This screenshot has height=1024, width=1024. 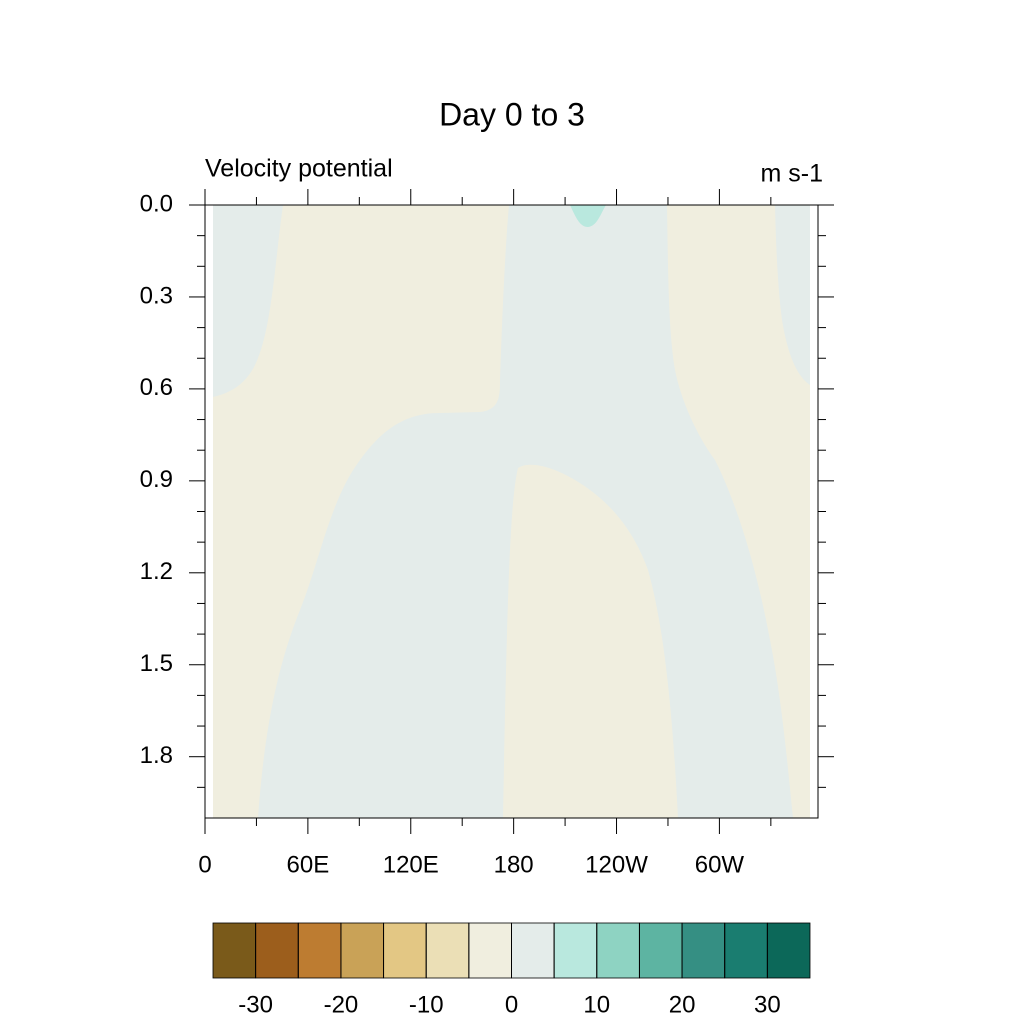 I want to click on colorbar-label: -30, so click(x=255, y=1004).